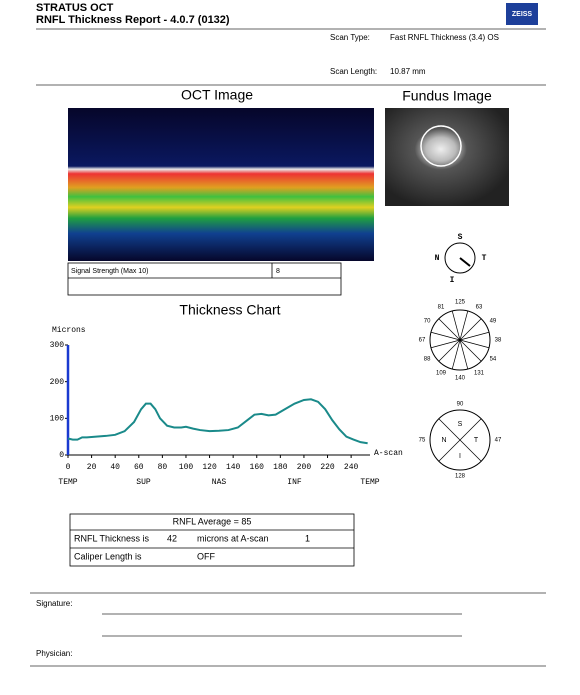 This screenshot has height=695, width=580. What do you see at coordinates (351, 467) in the screenshot?
I see `x-tick-label: 240` at bounding box center [351, 467].